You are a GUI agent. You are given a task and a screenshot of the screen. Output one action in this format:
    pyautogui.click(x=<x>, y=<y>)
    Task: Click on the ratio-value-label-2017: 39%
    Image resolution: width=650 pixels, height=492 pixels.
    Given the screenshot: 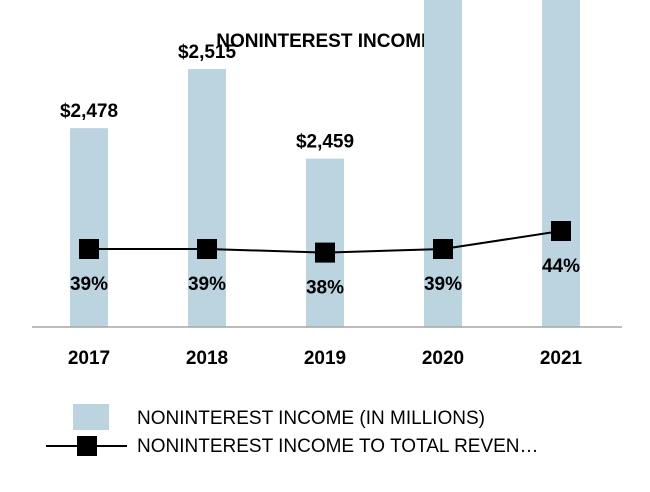 What is the action you would take?
    pyautogui.click(x=89, y=284)
    